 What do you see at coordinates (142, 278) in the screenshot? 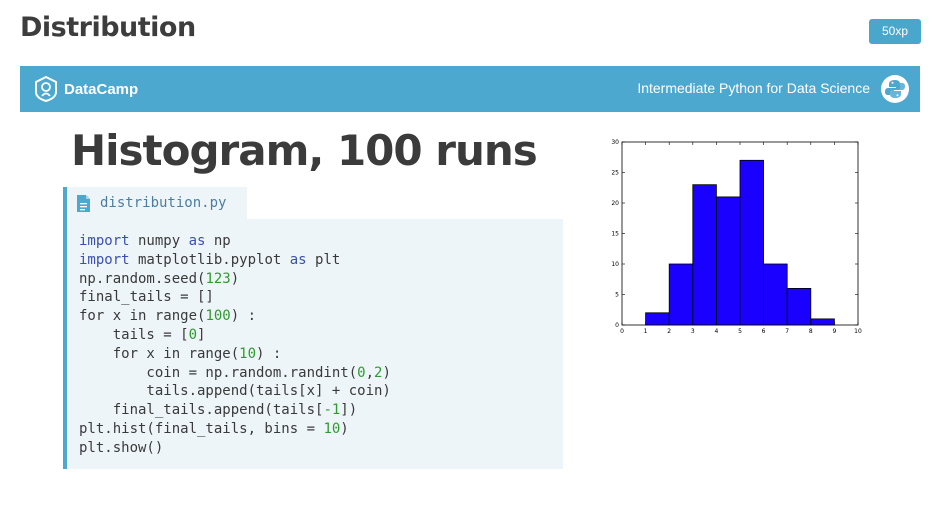
I see `code-text: np.random.seed(` at bounding box center [142, 278].